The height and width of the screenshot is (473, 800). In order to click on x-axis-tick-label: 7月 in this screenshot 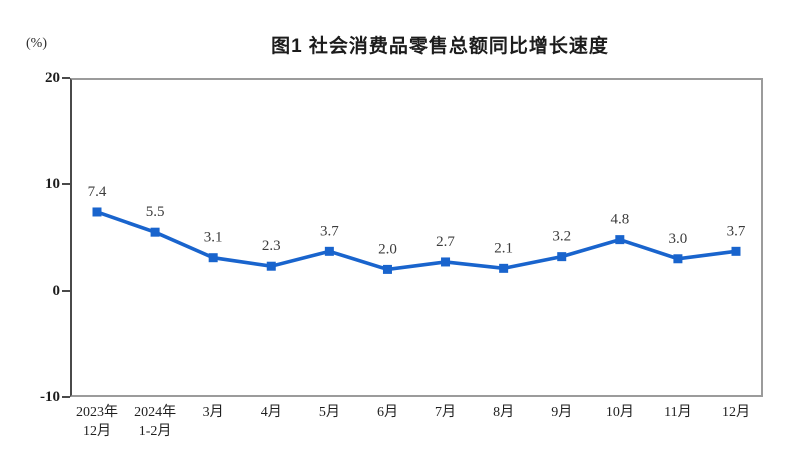, I will do `click(446, 412)`.